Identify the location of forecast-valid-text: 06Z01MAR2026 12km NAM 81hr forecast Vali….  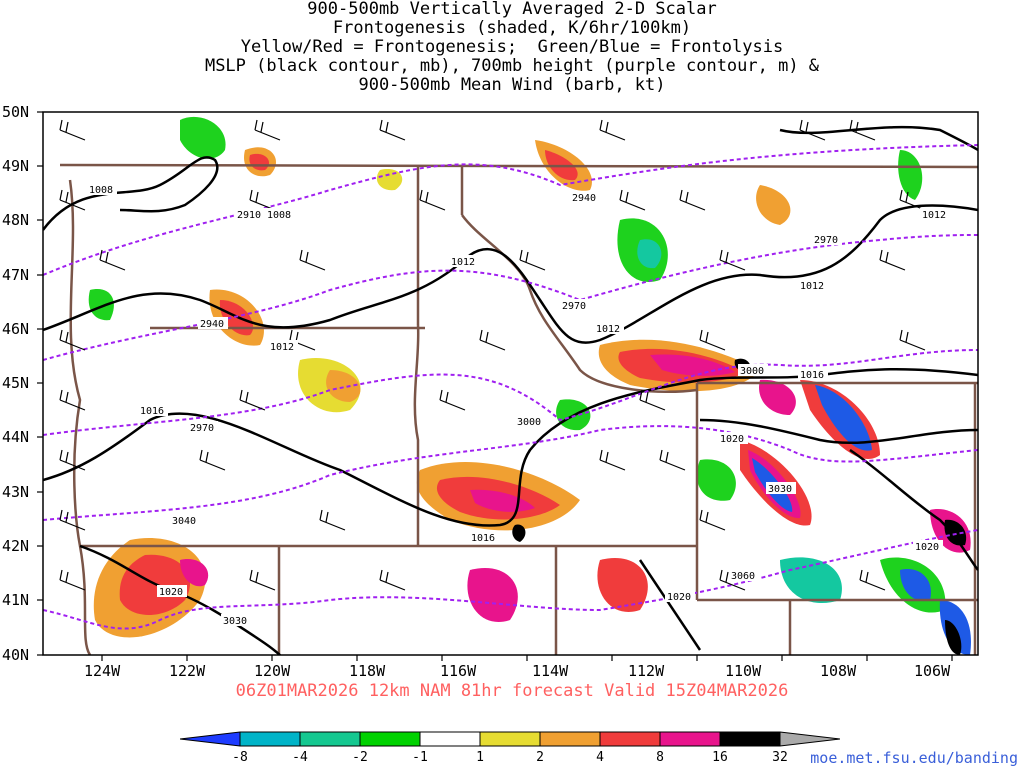
(512, 691).